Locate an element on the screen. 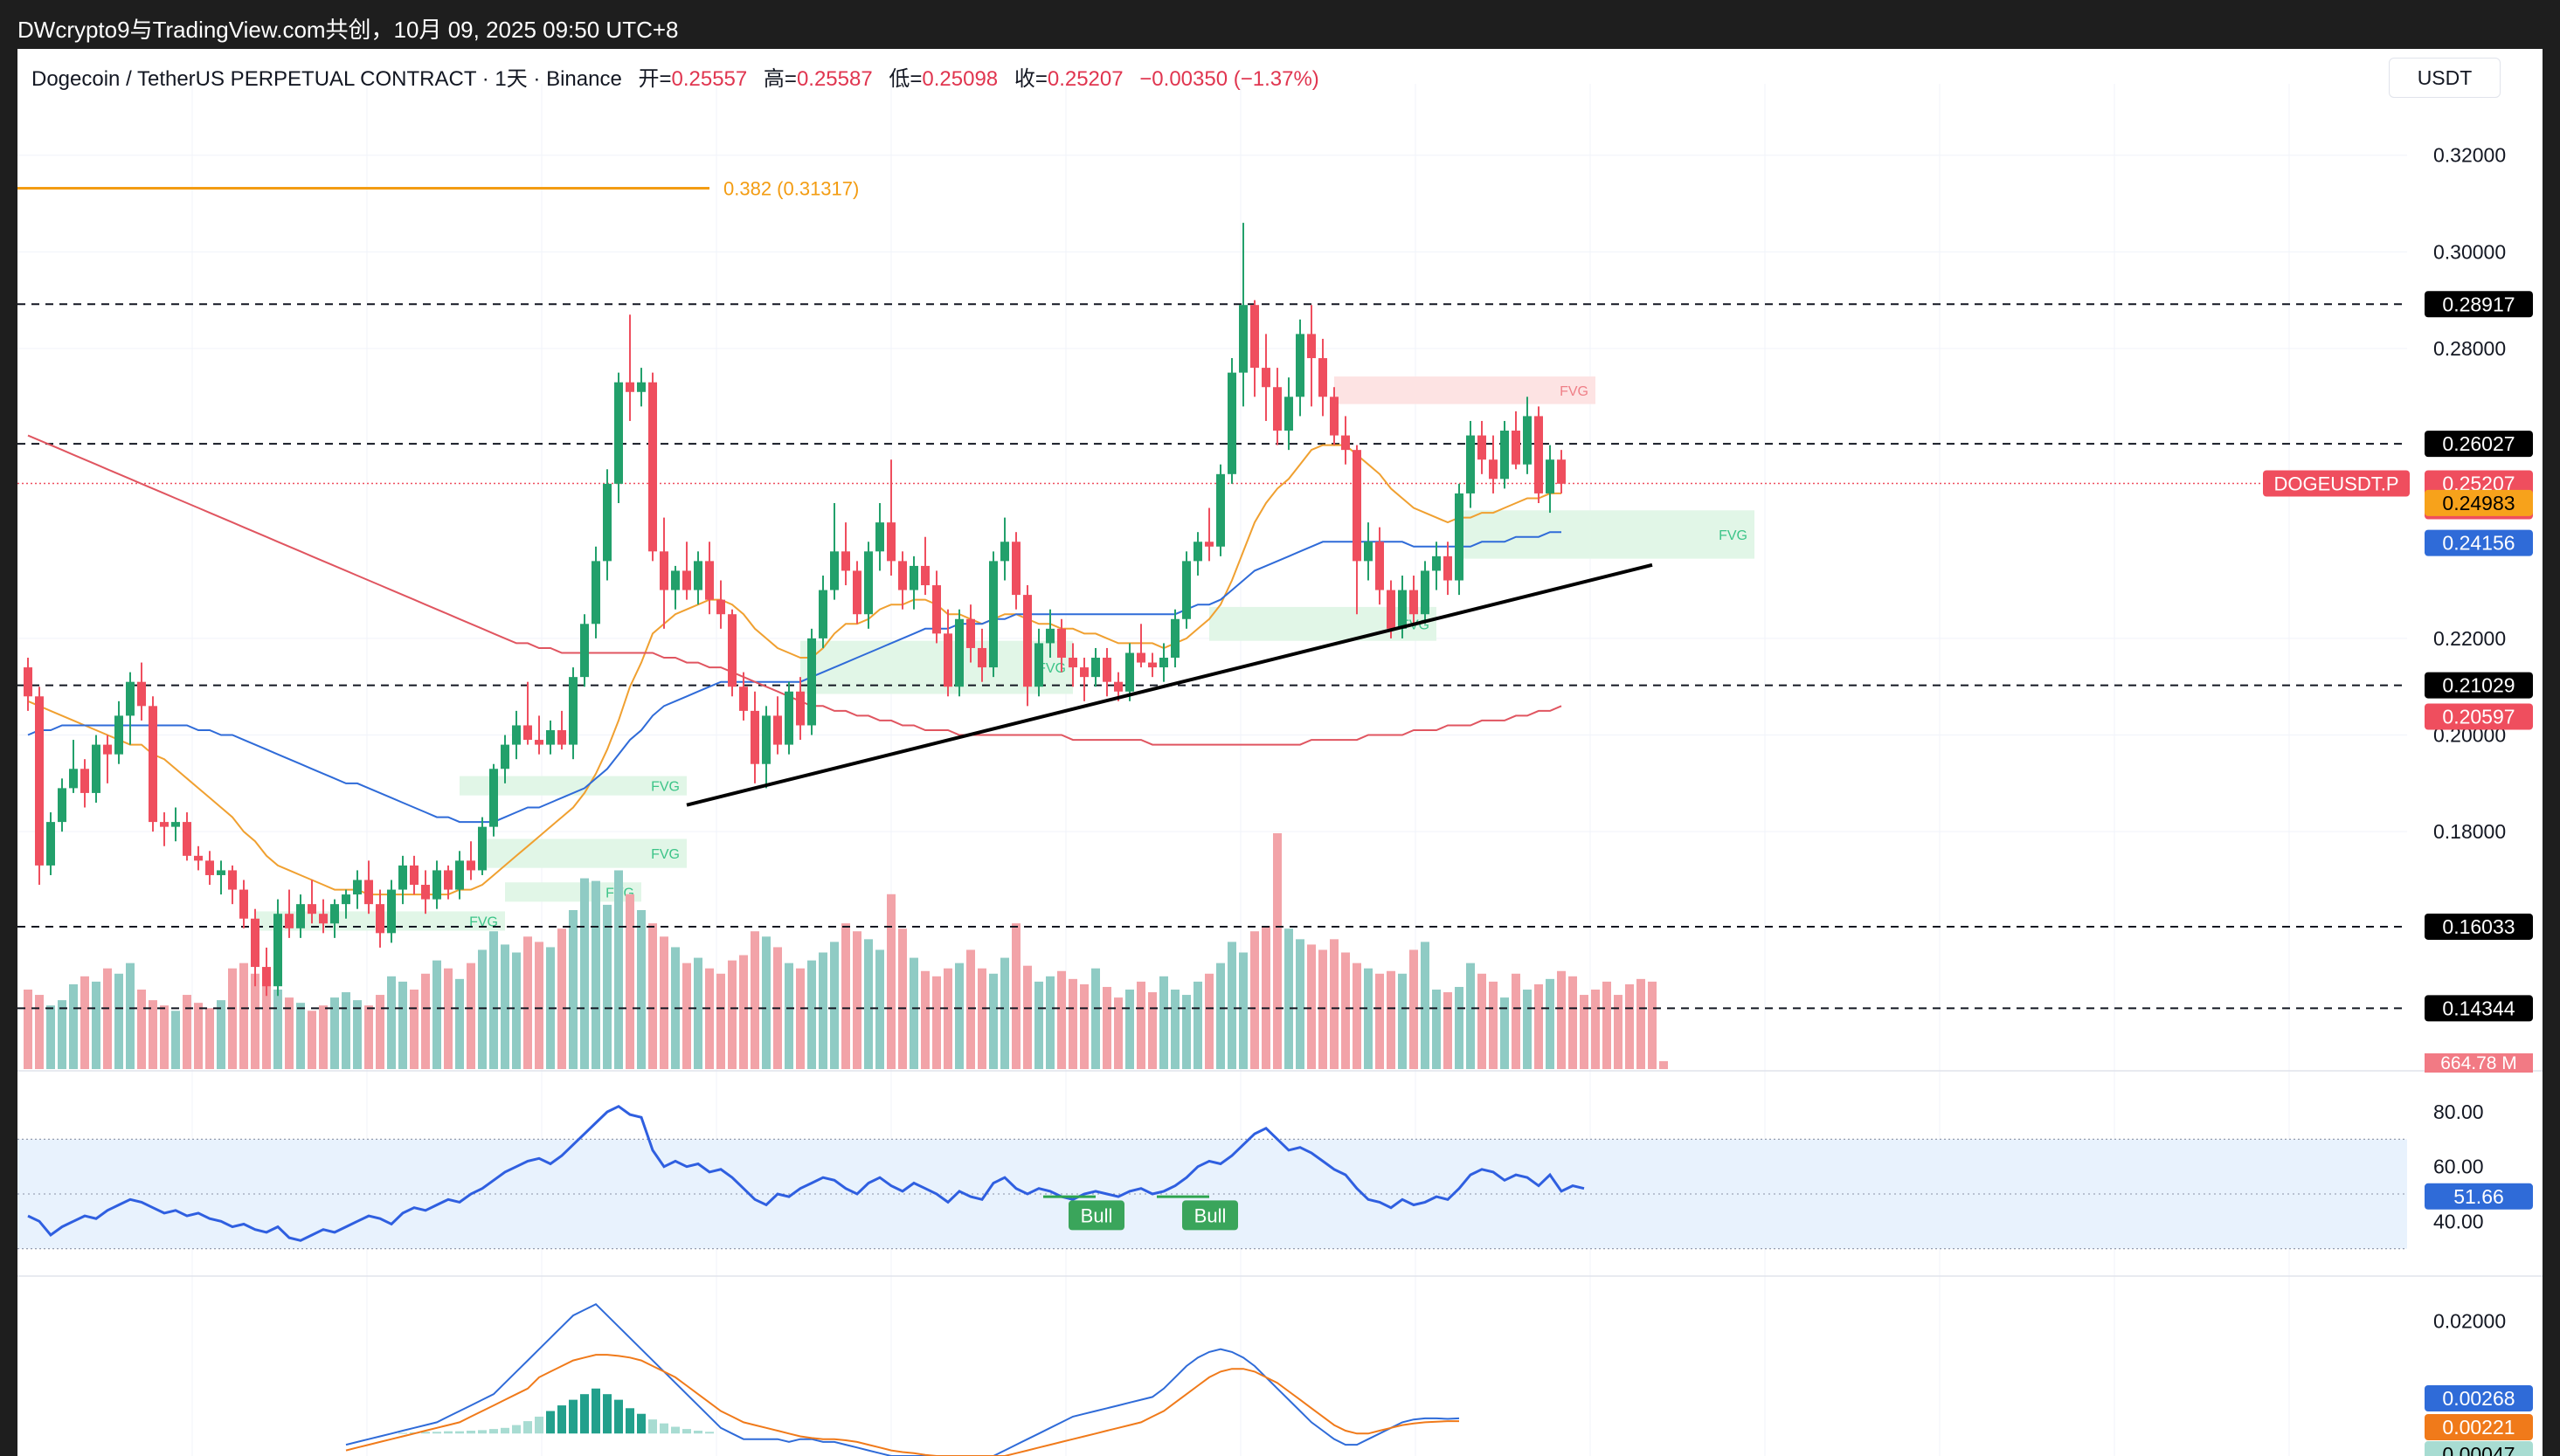  level-tag-1: 0.26027 is located at coordinates (2478, 443).